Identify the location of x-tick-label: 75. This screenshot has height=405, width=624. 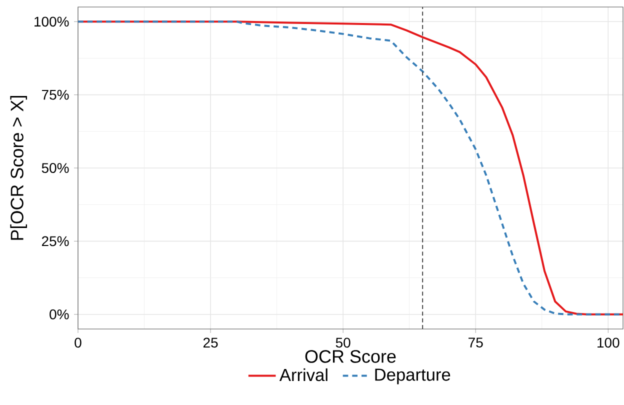
(475, 343).